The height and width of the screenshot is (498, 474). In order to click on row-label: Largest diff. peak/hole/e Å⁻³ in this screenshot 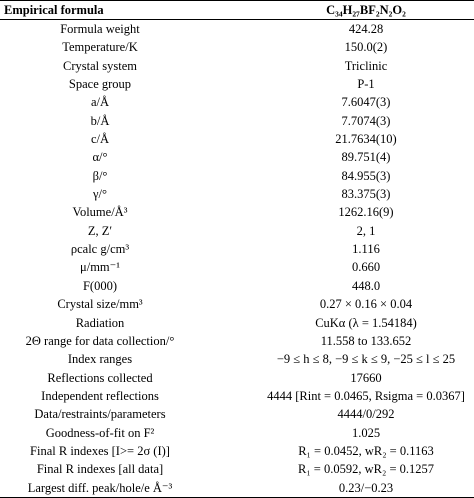, I will do `click(100, 487)`.